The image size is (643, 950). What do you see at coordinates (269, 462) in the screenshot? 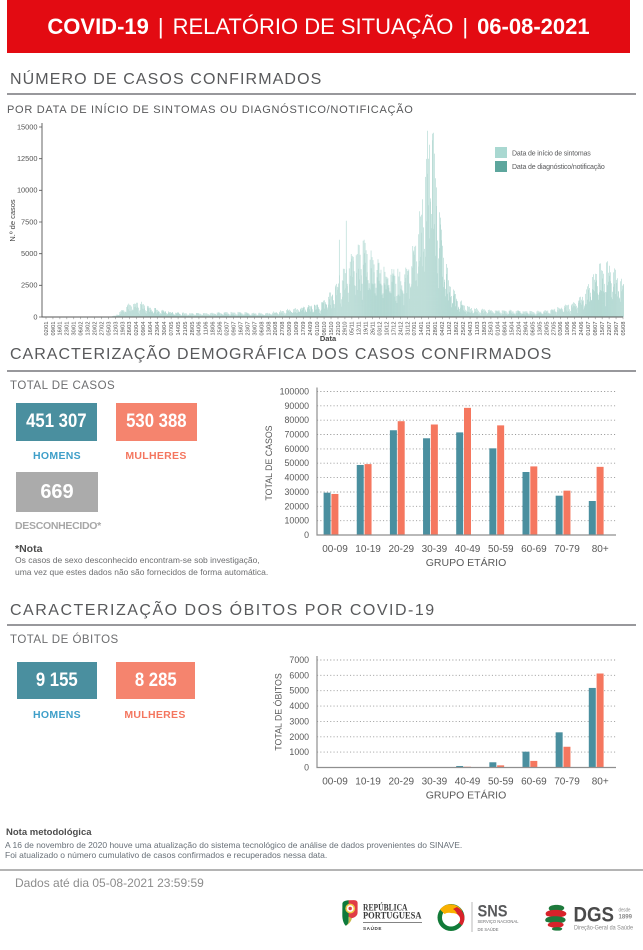
I see `svg-text: TOTAL DE CASOS` at bounding box center [269, 462].